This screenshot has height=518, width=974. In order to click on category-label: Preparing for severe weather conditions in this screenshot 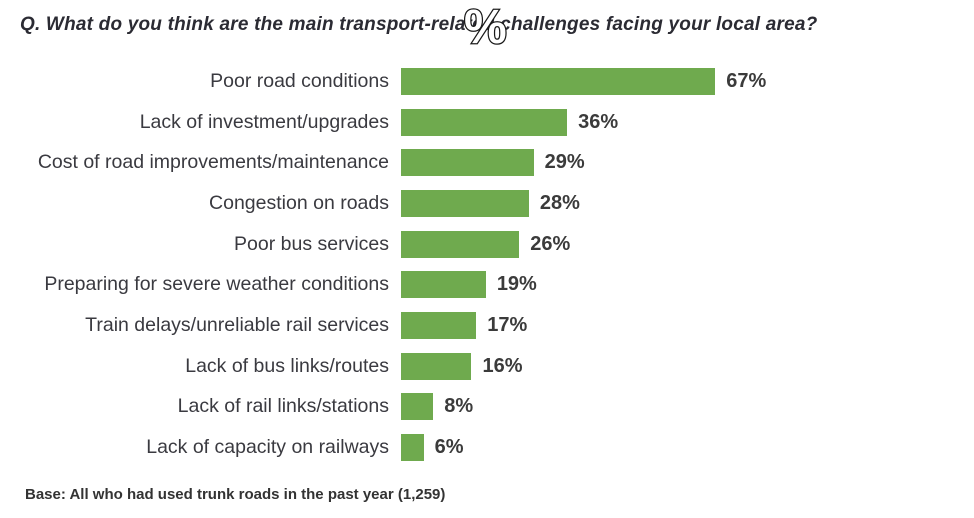, I will do `click(216, 284)`.